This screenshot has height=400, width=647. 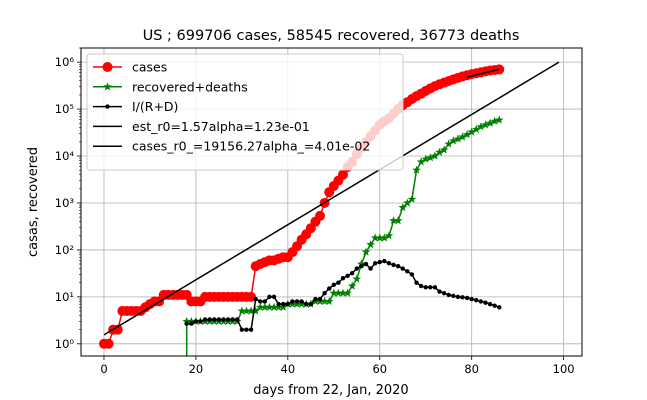 I want to click on x-axis-label: days from 22, Jan, 2020, so click(x=330, y=390).